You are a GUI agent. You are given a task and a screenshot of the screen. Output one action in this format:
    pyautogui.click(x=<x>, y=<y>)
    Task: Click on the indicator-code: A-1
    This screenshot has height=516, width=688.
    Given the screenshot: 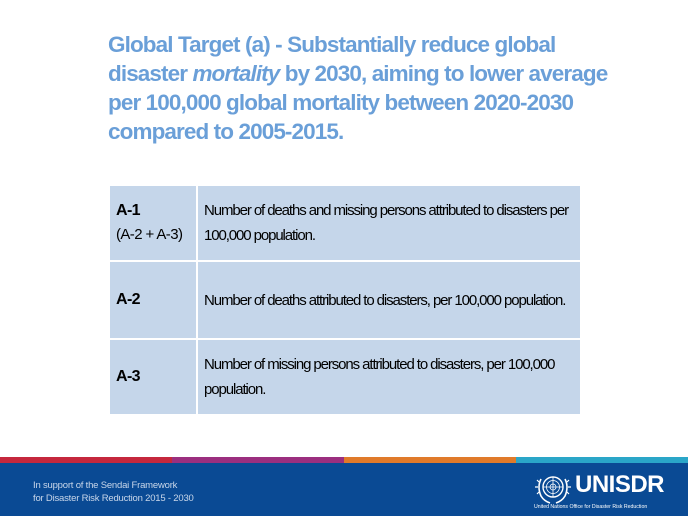 What is the action you would take?
    pyautogui.click(x=128, y=210)
    